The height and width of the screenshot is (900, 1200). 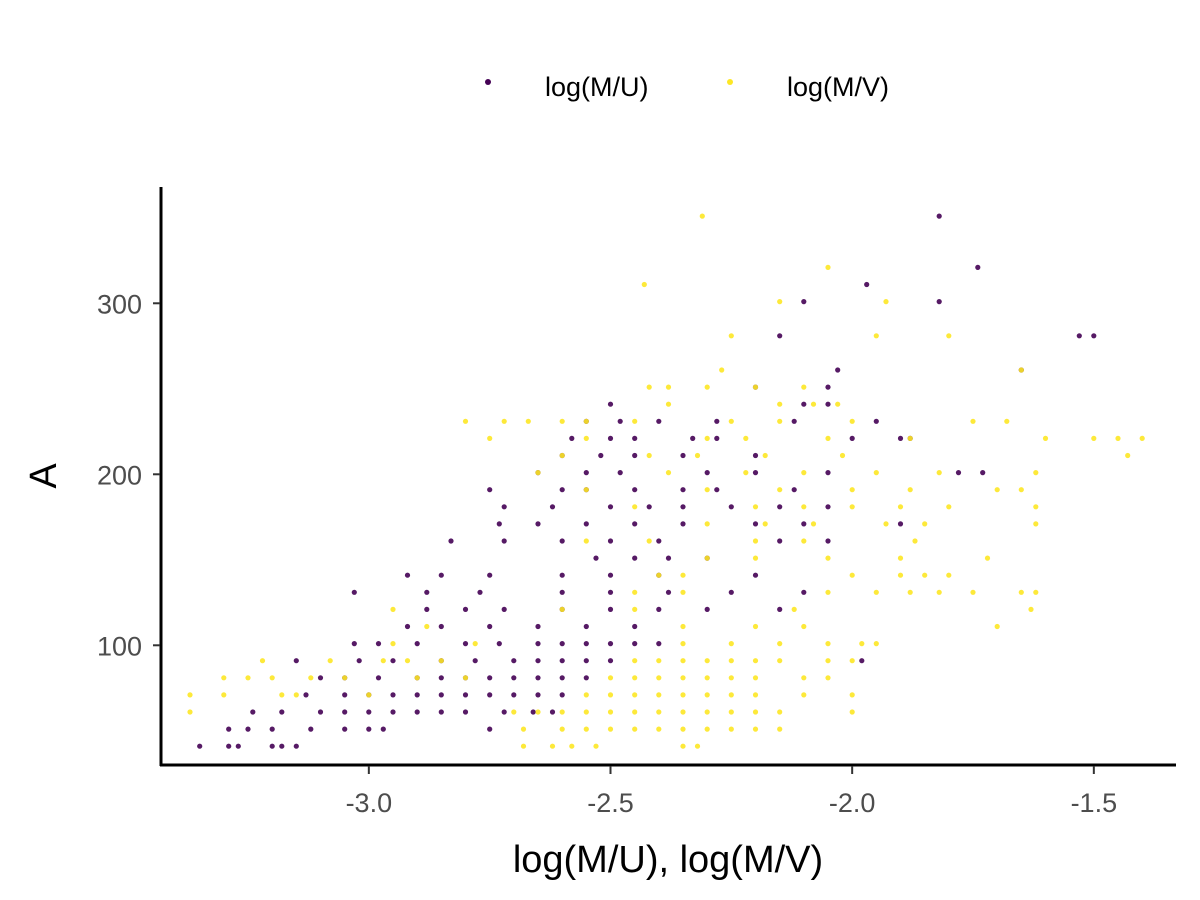 What do you see at coordinates (119, 475) in the screenshot?
I see `y-tick-label: 200` at bounding box center [119, 475].